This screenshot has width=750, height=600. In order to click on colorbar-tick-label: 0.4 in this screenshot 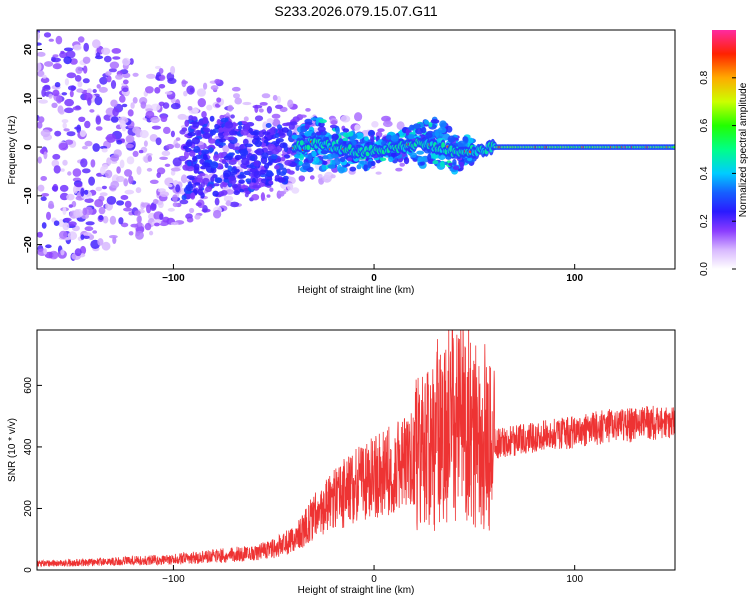, I will do `click(704, 173)`.